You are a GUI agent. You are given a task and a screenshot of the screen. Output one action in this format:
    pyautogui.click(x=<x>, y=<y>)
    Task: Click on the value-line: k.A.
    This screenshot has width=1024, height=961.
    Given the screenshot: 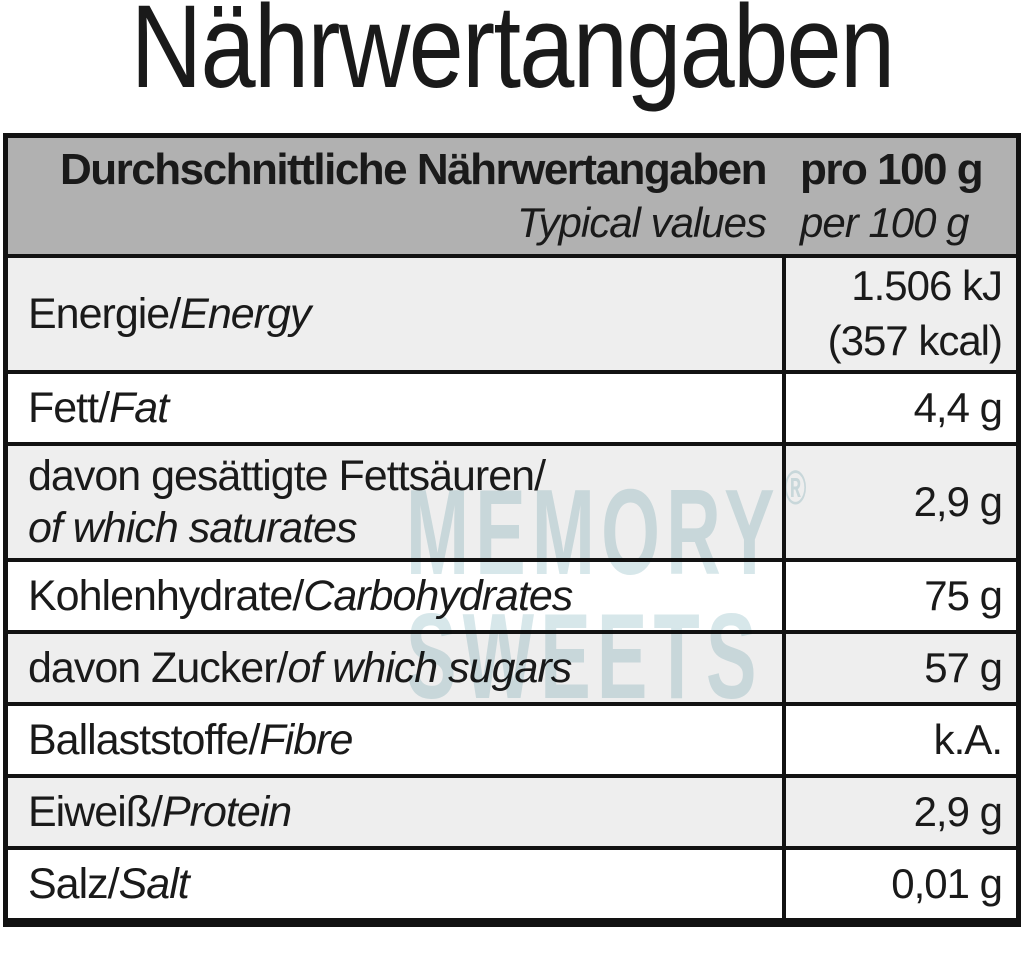 What is the action you would take?
    pyautogui.click(x=968, y=739)
    